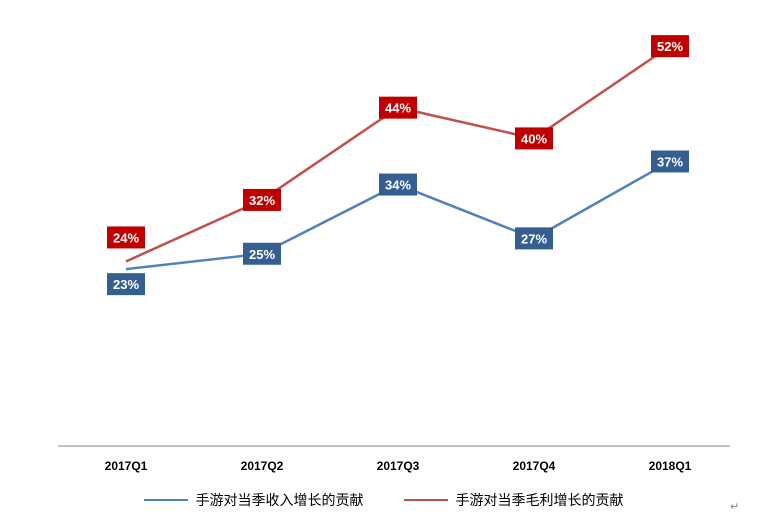  What do you see at coordinates (425, 500) in the screenshot?
I see `legend-line-gross-profit` at bounding box center [425, 500].